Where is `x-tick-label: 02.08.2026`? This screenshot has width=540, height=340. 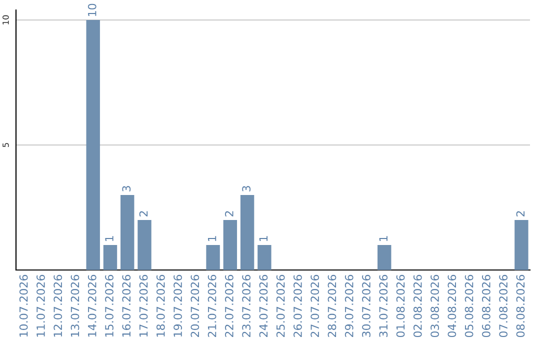
x-tick-label: 02.08.2026 is located at coordinates (417, 306).